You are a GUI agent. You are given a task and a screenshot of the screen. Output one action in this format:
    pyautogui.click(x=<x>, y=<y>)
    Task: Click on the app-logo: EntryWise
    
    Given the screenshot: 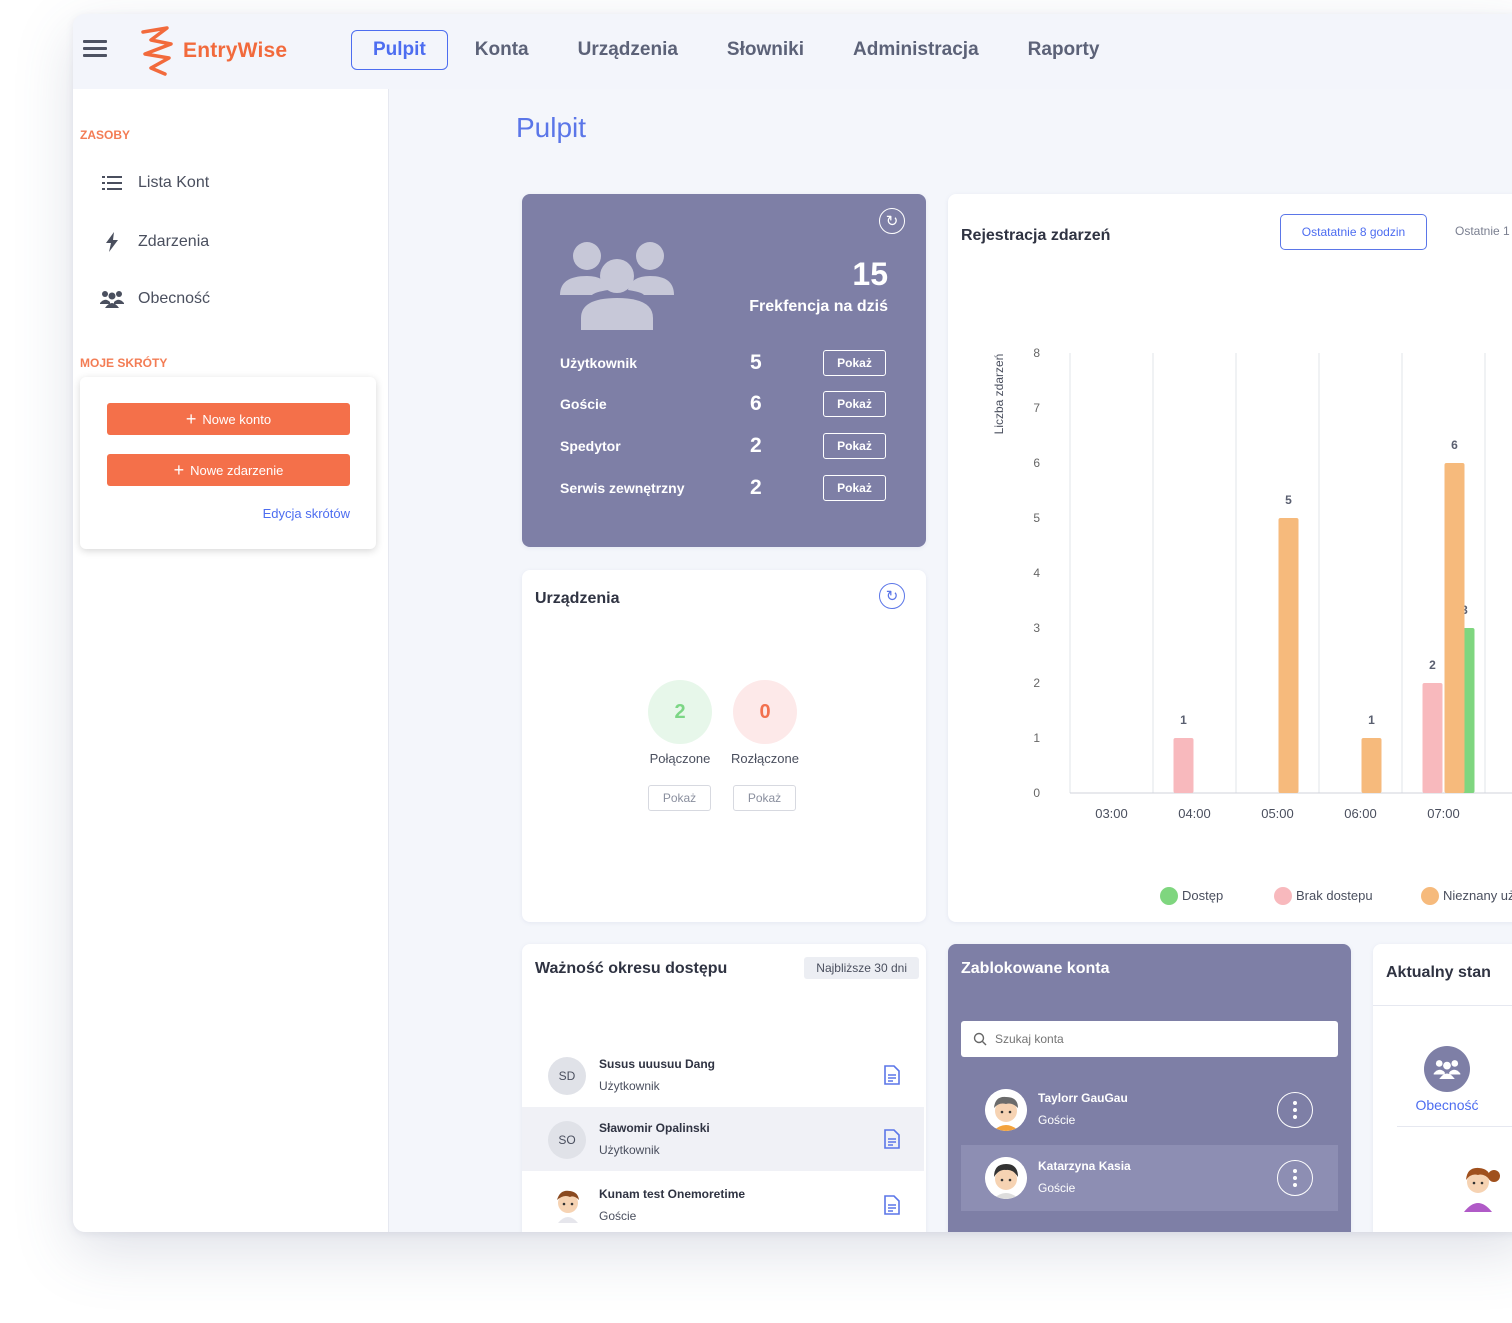 What is the action you would take?
    pyautogui.click(x=213, y=51)
    